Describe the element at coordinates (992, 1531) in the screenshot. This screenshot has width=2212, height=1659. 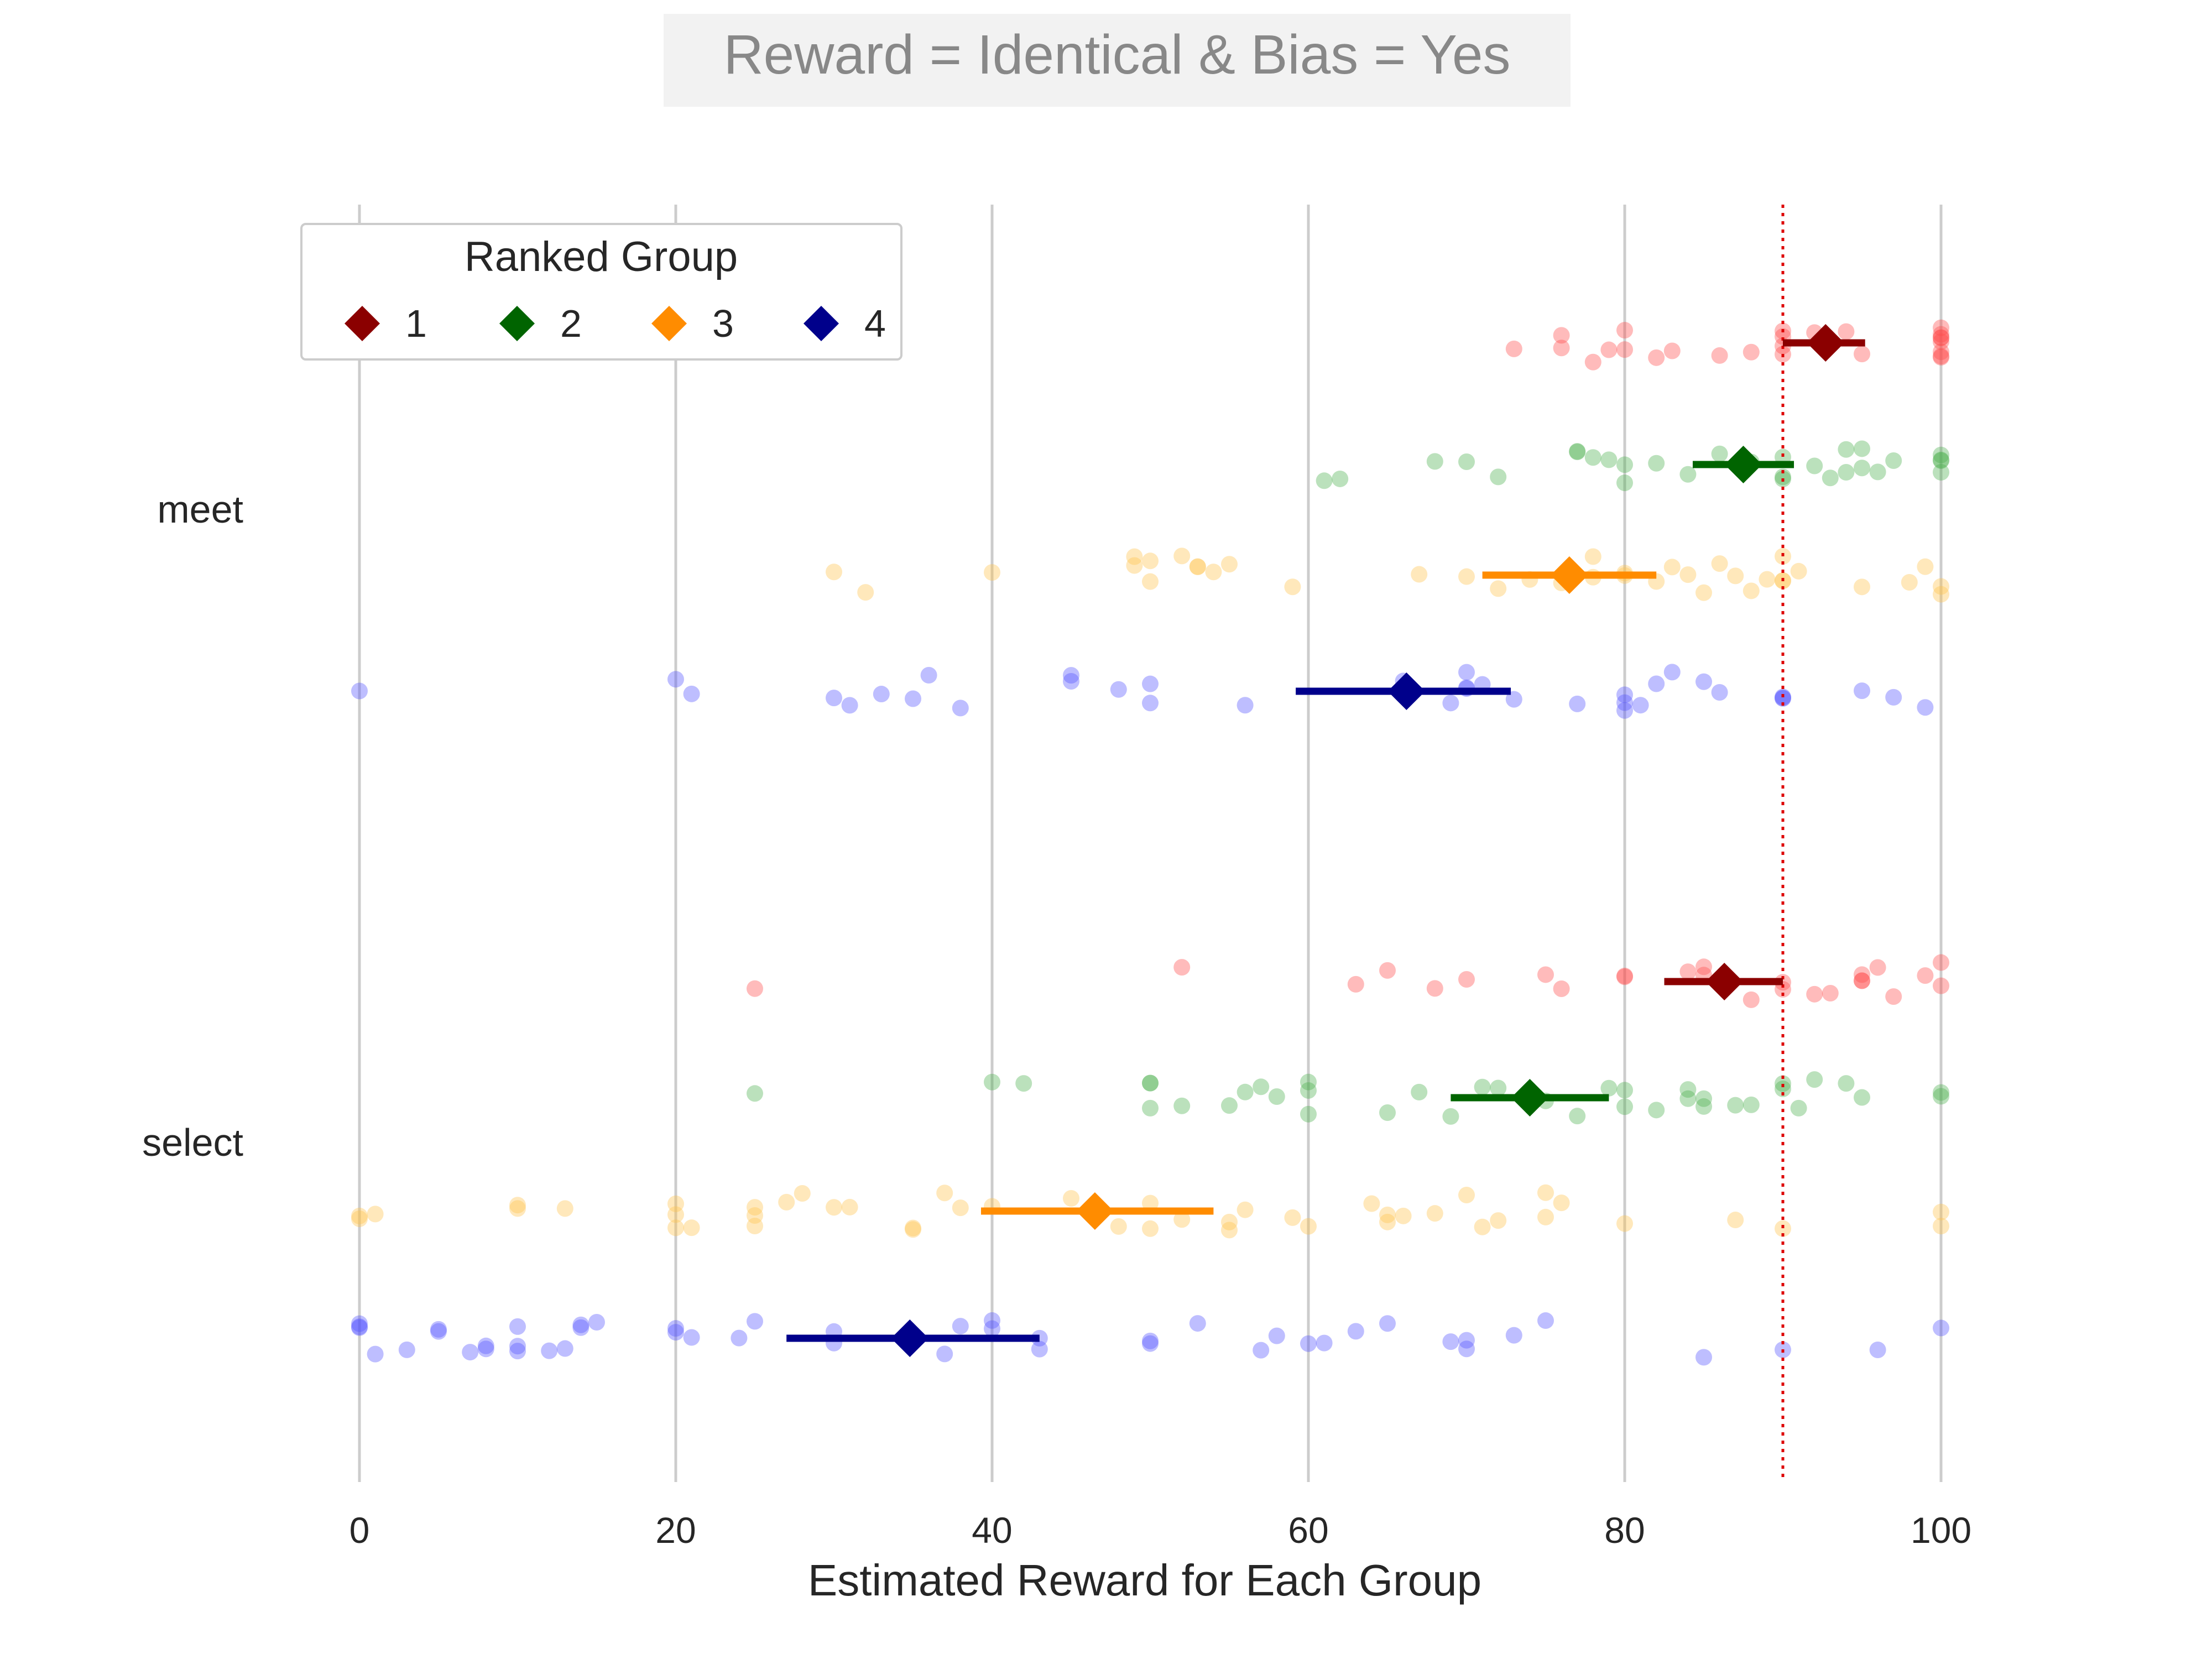
I see `x-tick-label: 40` at that location.